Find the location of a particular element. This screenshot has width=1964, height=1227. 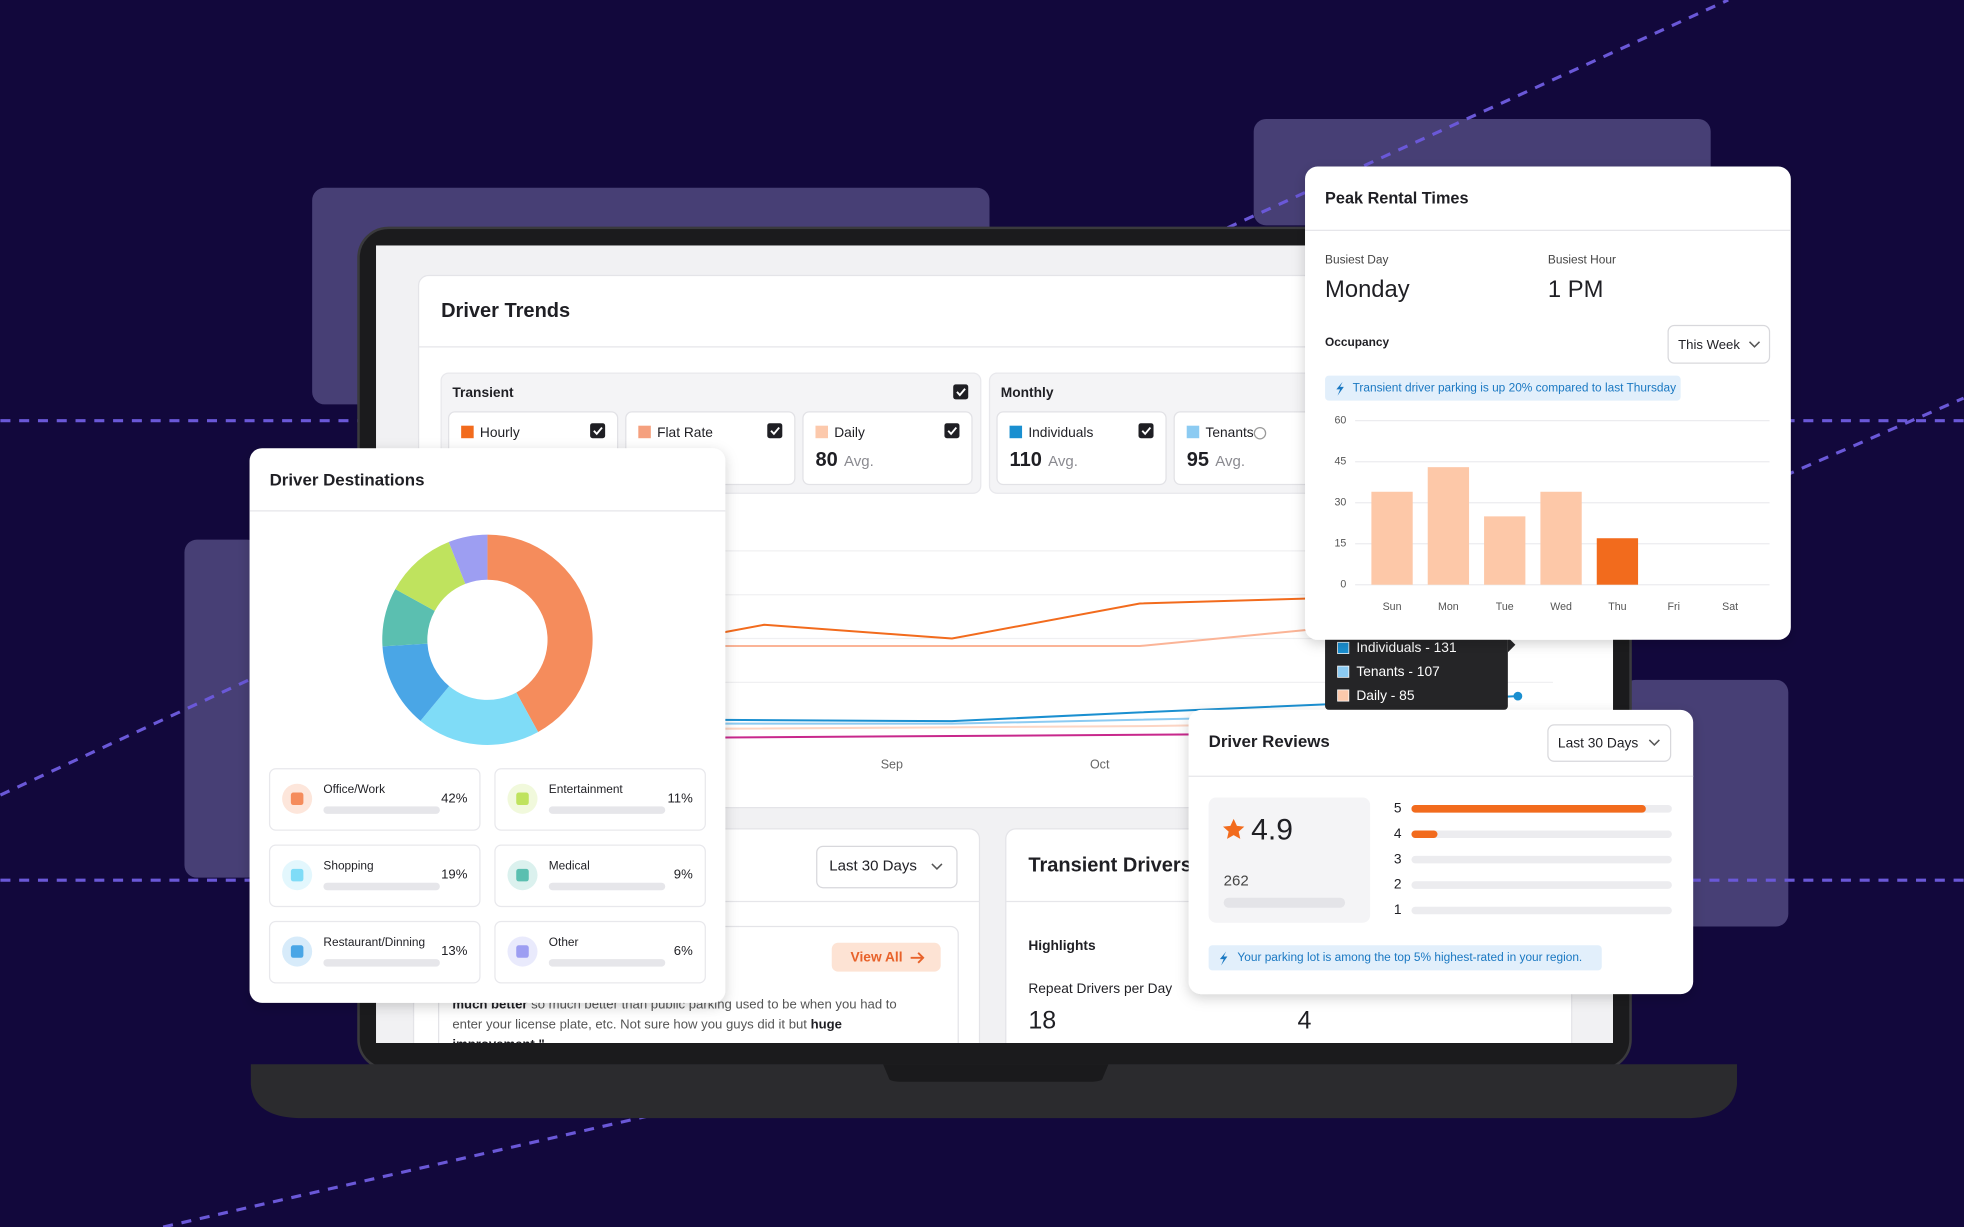

card-title: Driver Trends is located at coordinates (505, 311).